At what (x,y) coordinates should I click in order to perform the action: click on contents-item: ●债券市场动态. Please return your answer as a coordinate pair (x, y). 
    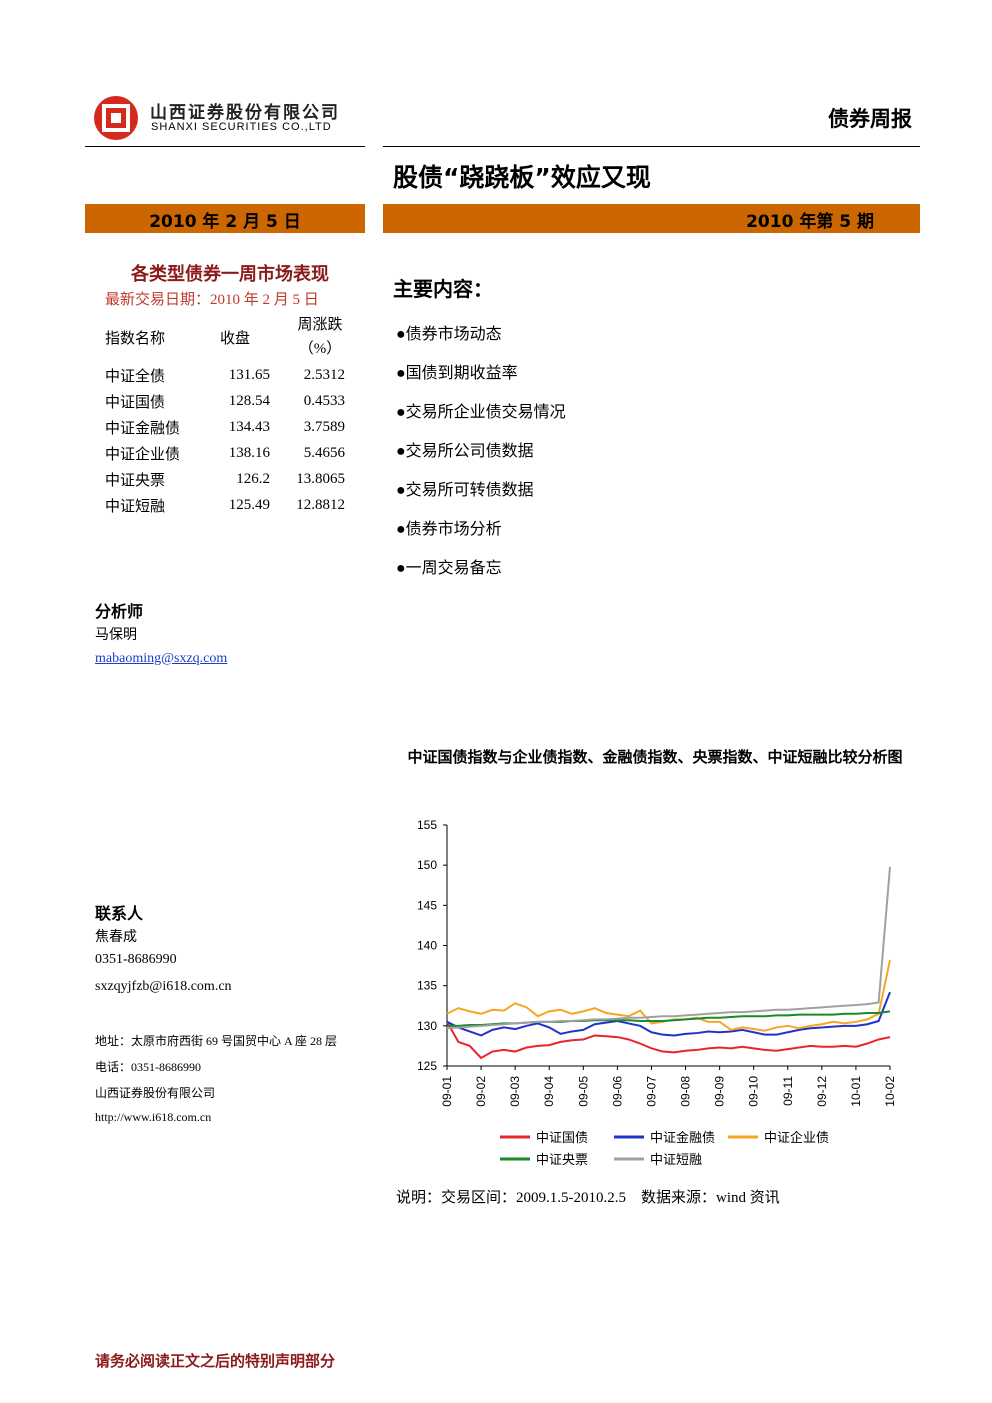
    Looking at the image, I should click on (449, 332).